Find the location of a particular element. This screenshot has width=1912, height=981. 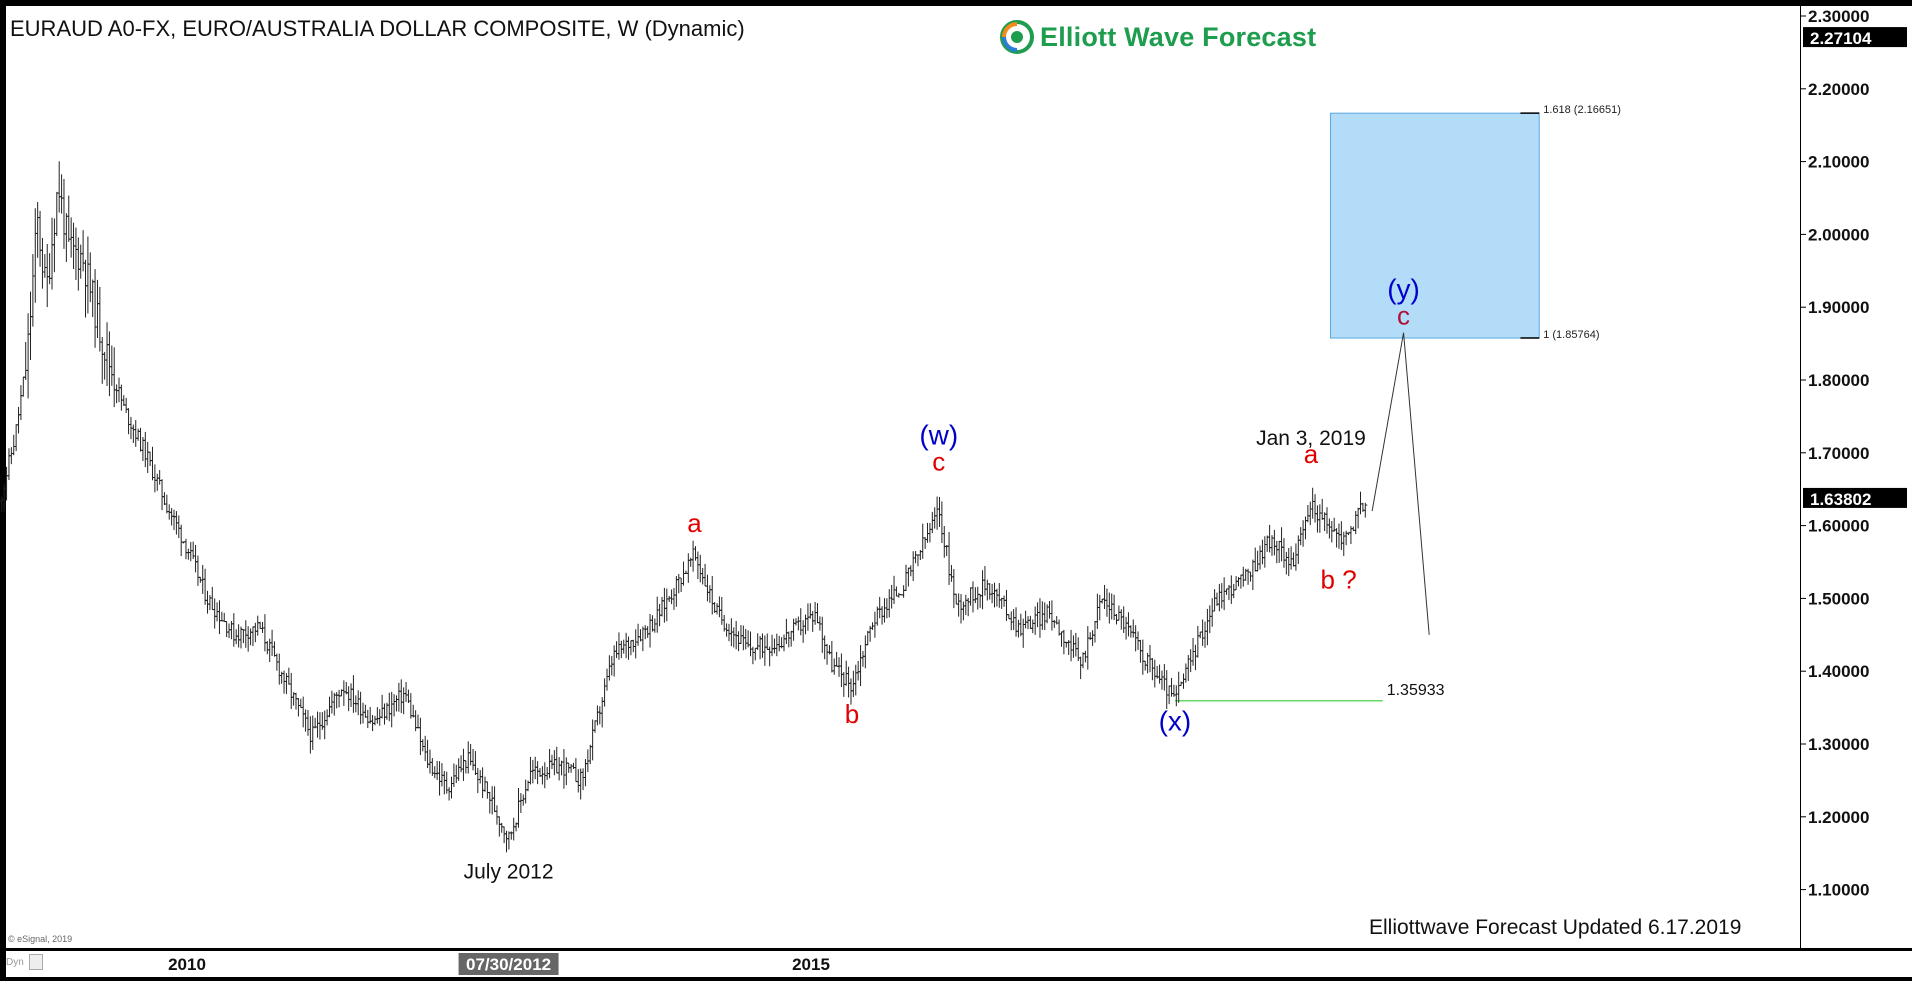

y-tick-label: 1.80000 is located at coordinates (1838, 380).